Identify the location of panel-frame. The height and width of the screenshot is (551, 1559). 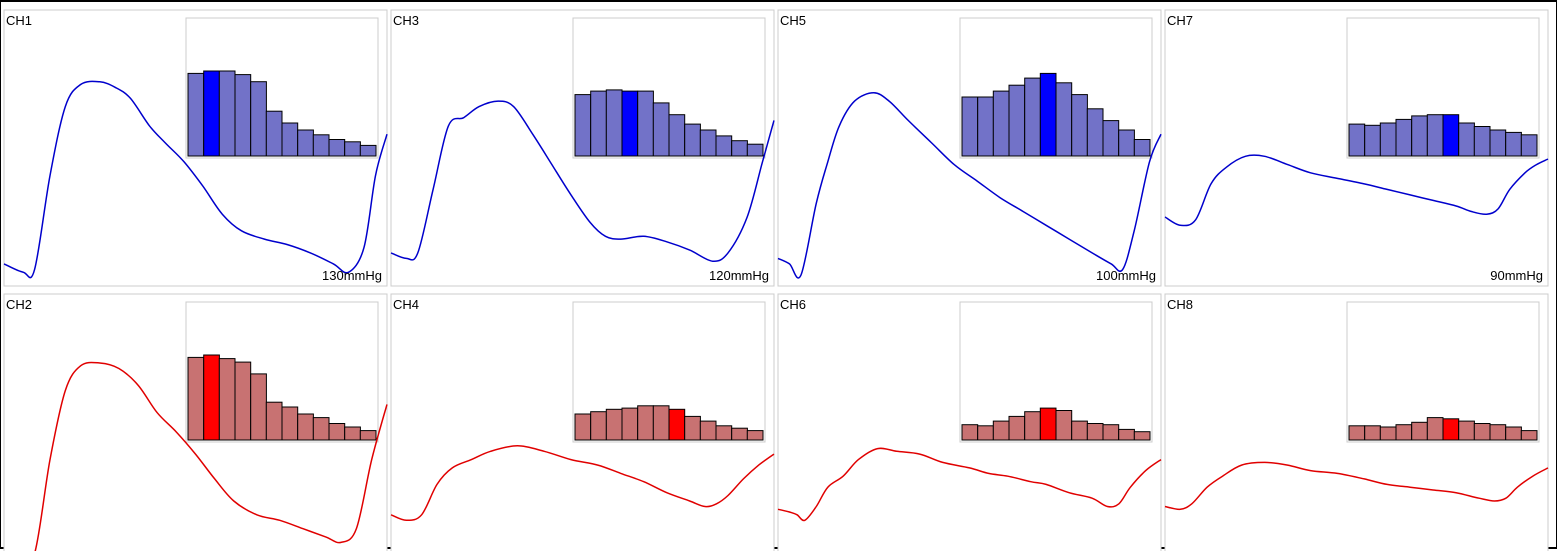
(1356, 422).